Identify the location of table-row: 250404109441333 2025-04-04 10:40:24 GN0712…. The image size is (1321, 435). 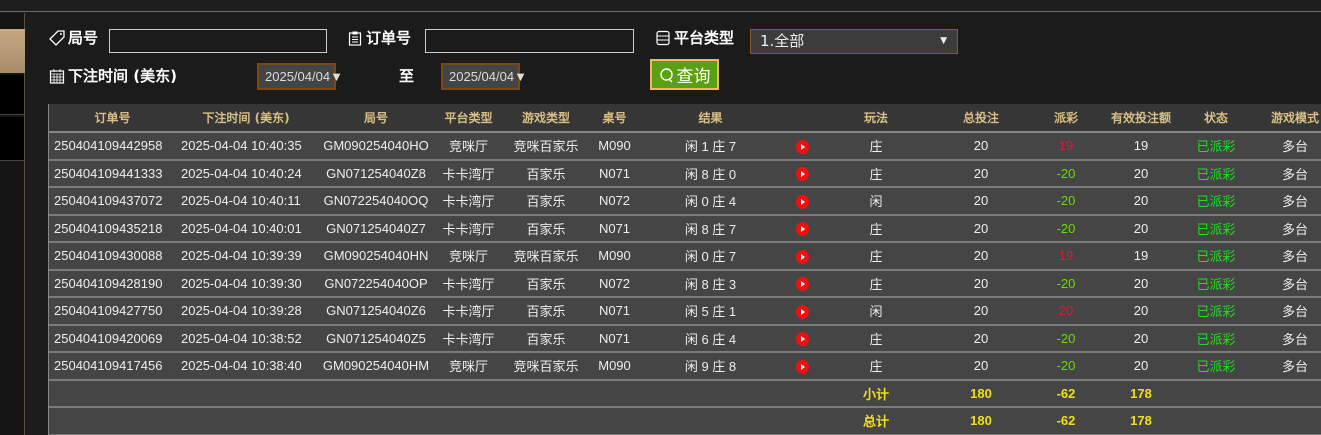
(685, 173).